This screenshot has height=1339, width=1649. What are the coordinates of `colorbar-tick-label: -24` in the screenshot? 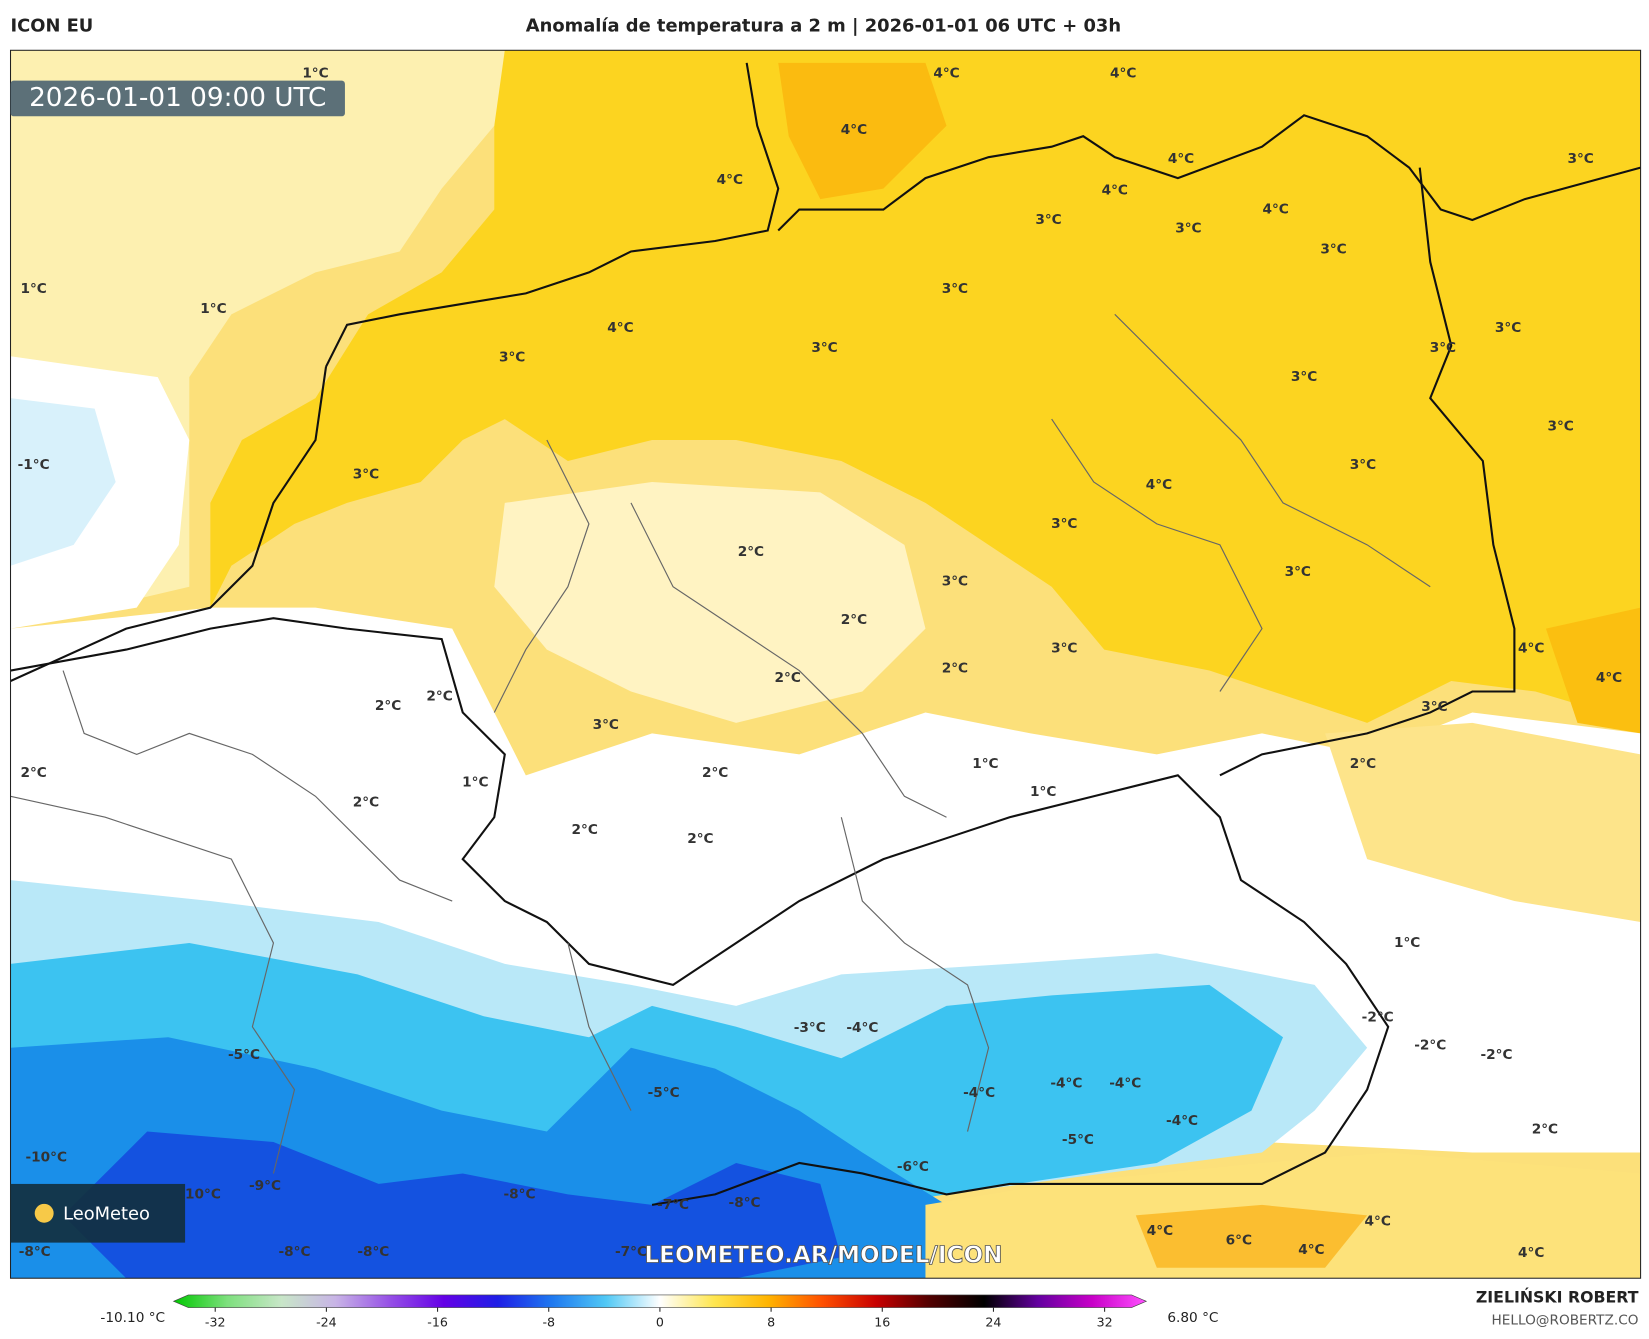 It's located at (326, 1321).